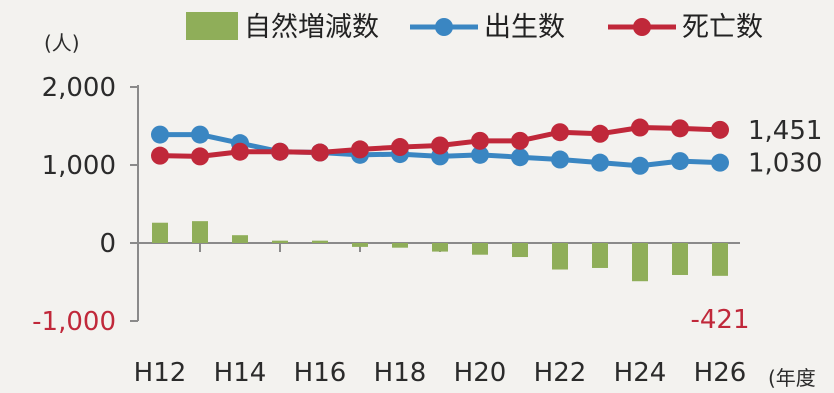 This screenshot has height=393, width=834. I want to click on x-tick-label: H16, so click(320, 373).